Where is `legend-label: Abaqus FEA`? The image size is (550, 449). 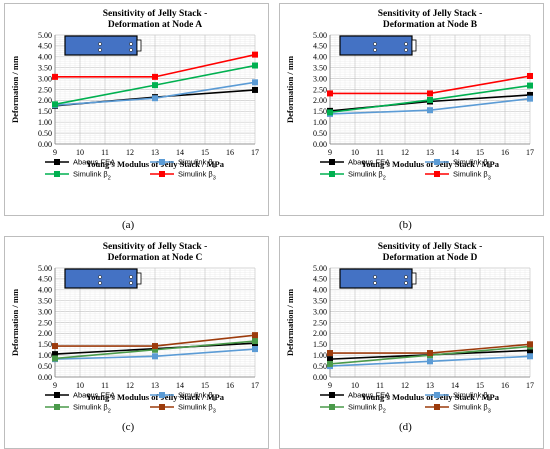 legend-label: Abaqus FEA is located at coordinates (369, 162).